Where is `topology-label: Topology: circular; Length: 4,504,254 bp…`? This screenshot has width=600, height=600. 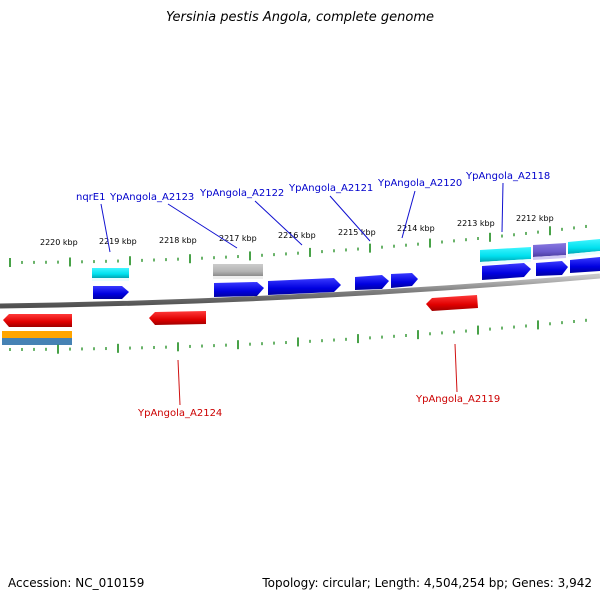 topology-label: Topology: circular; Length: 4,504,254 bp… is located at coordinates (427, 583).